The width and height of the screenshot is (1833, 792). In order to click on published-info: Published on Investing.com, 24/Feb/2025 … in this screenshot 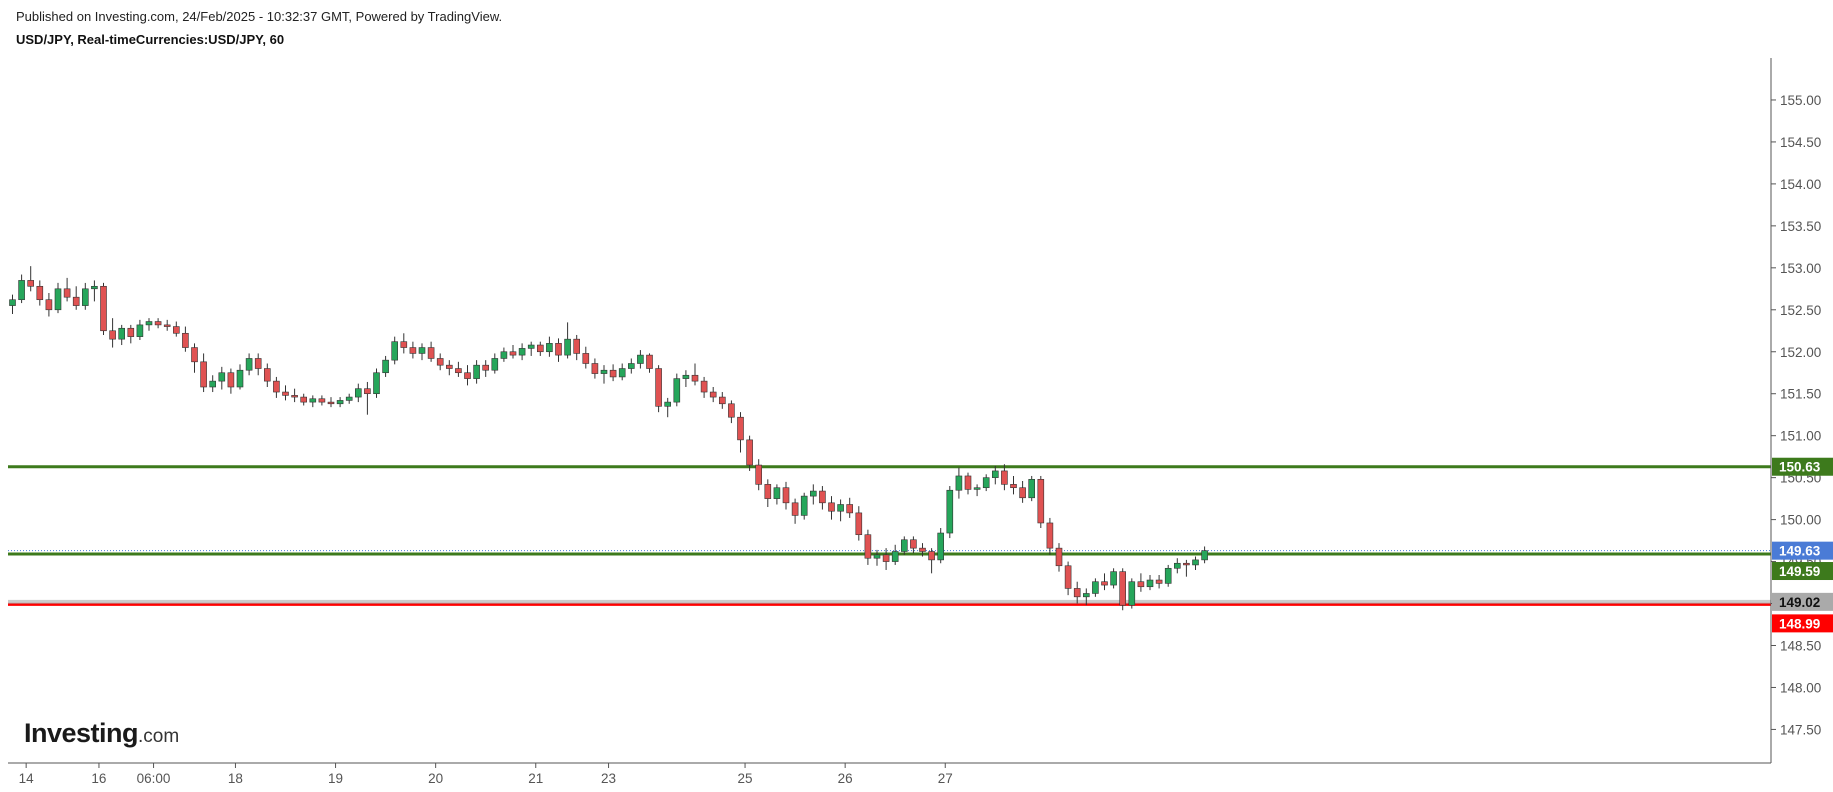, I will do `click(259, 16)`.